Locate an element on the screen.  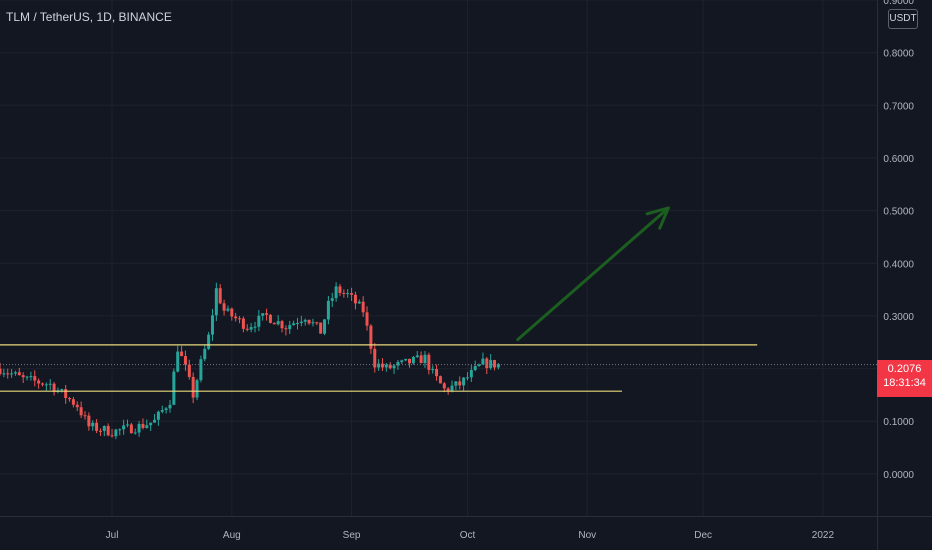
time-tick-label: Oct is located at coordinates (468, 535).